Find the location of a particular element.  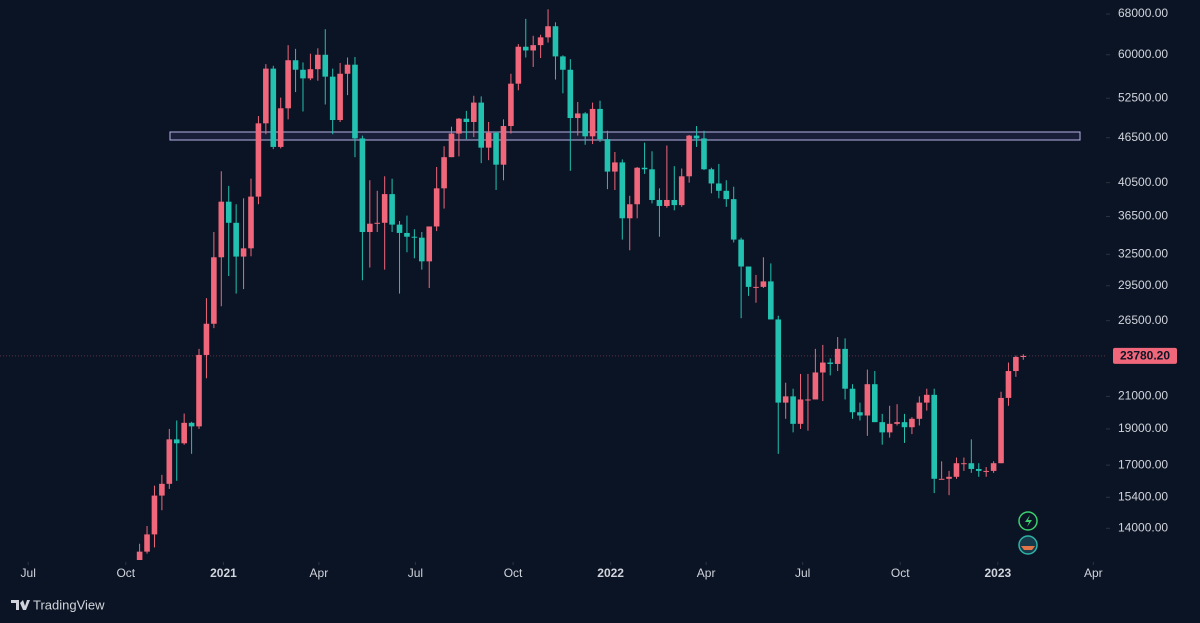

y-tick-label: 36500.00 is located at coordinates (1143, 216).